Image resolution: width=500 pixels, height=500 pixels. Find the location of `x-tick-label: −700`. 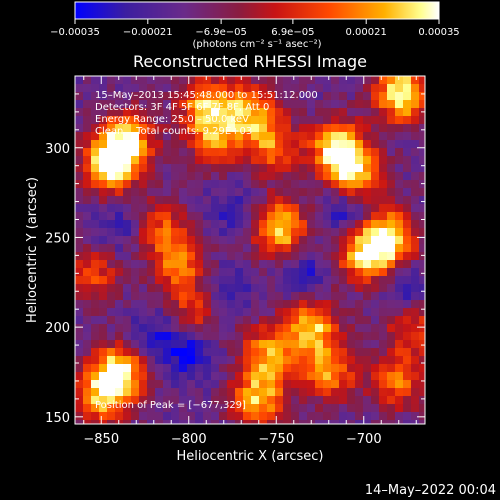

x-tick-label: −700 is located at coordinates (364, 439).